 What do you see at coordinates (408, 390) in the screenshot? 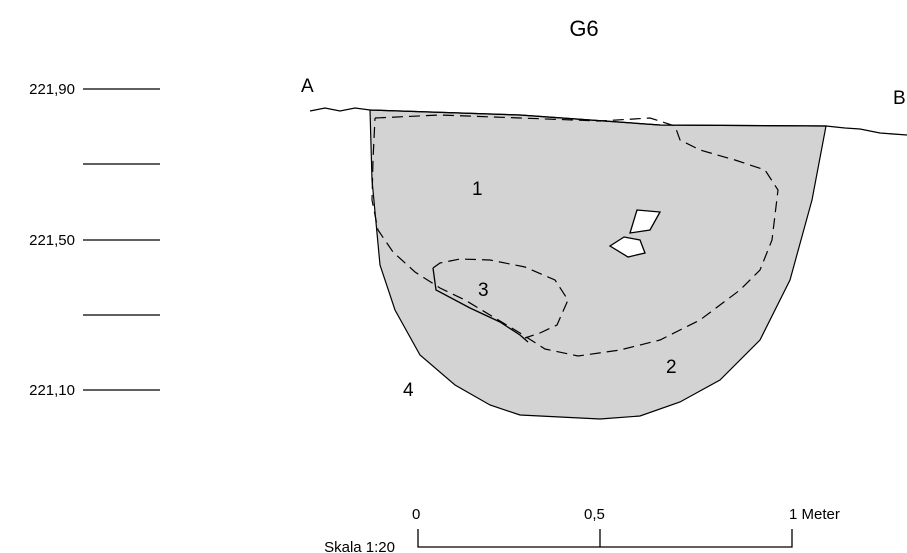
I see `layer-label-4: 4` at bounding box center [408, 390].